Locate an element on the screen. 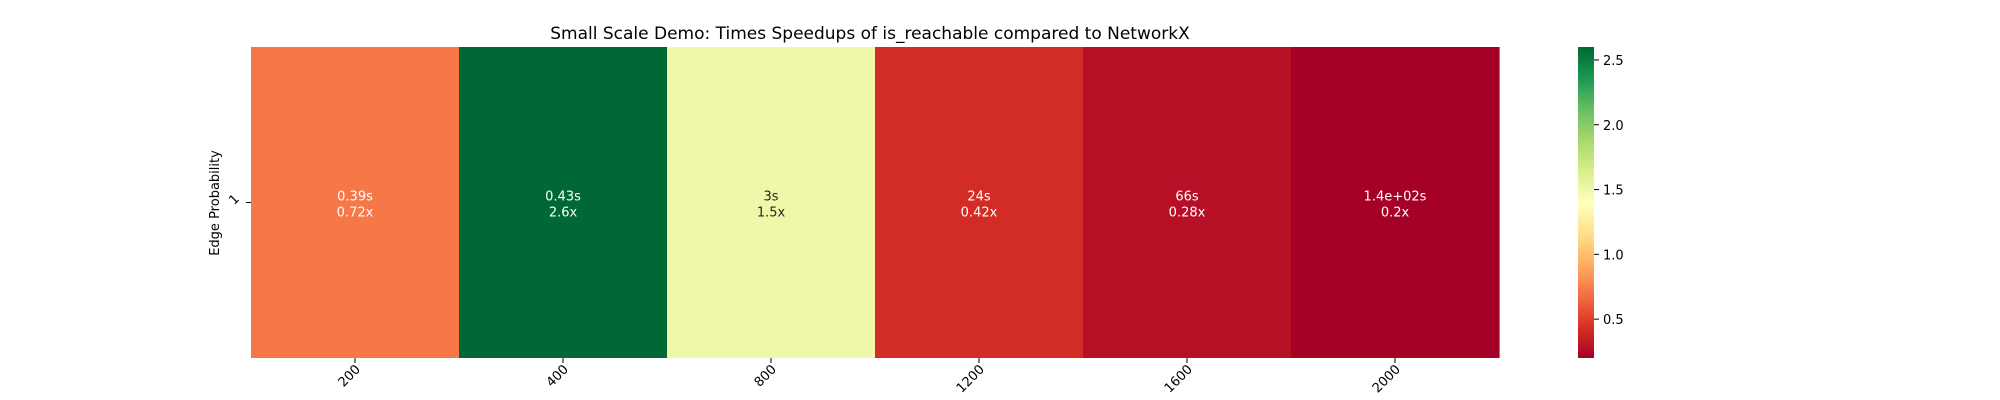  y-tick-label: 1 is located at coordinates (234, 200).